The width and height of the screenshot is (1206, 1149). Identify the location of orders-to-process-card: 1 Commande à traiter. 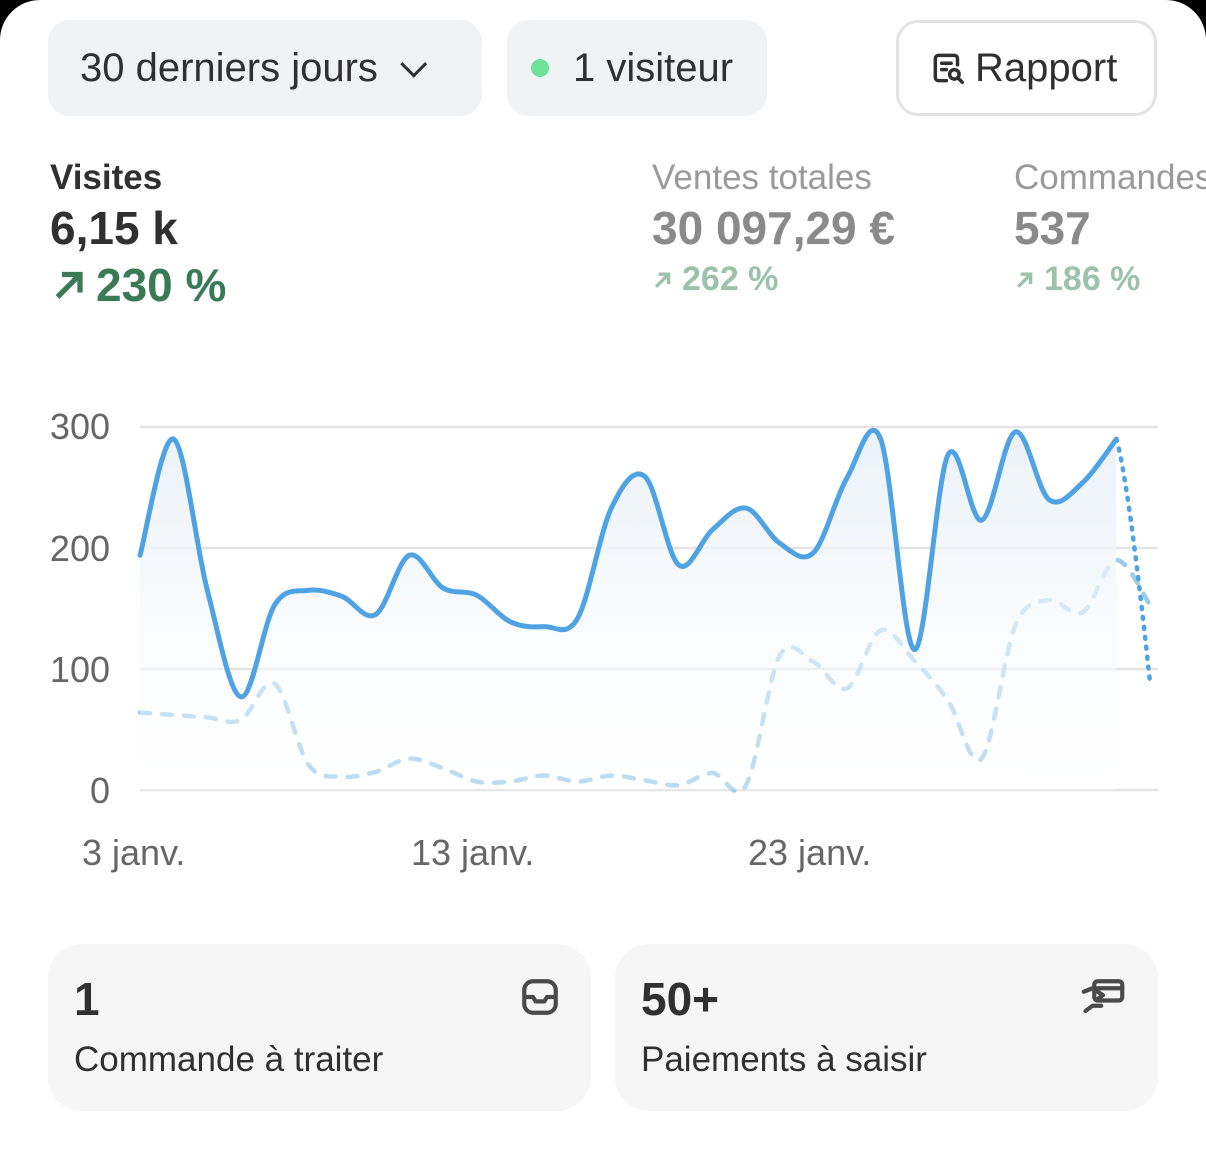
(319, 1027).